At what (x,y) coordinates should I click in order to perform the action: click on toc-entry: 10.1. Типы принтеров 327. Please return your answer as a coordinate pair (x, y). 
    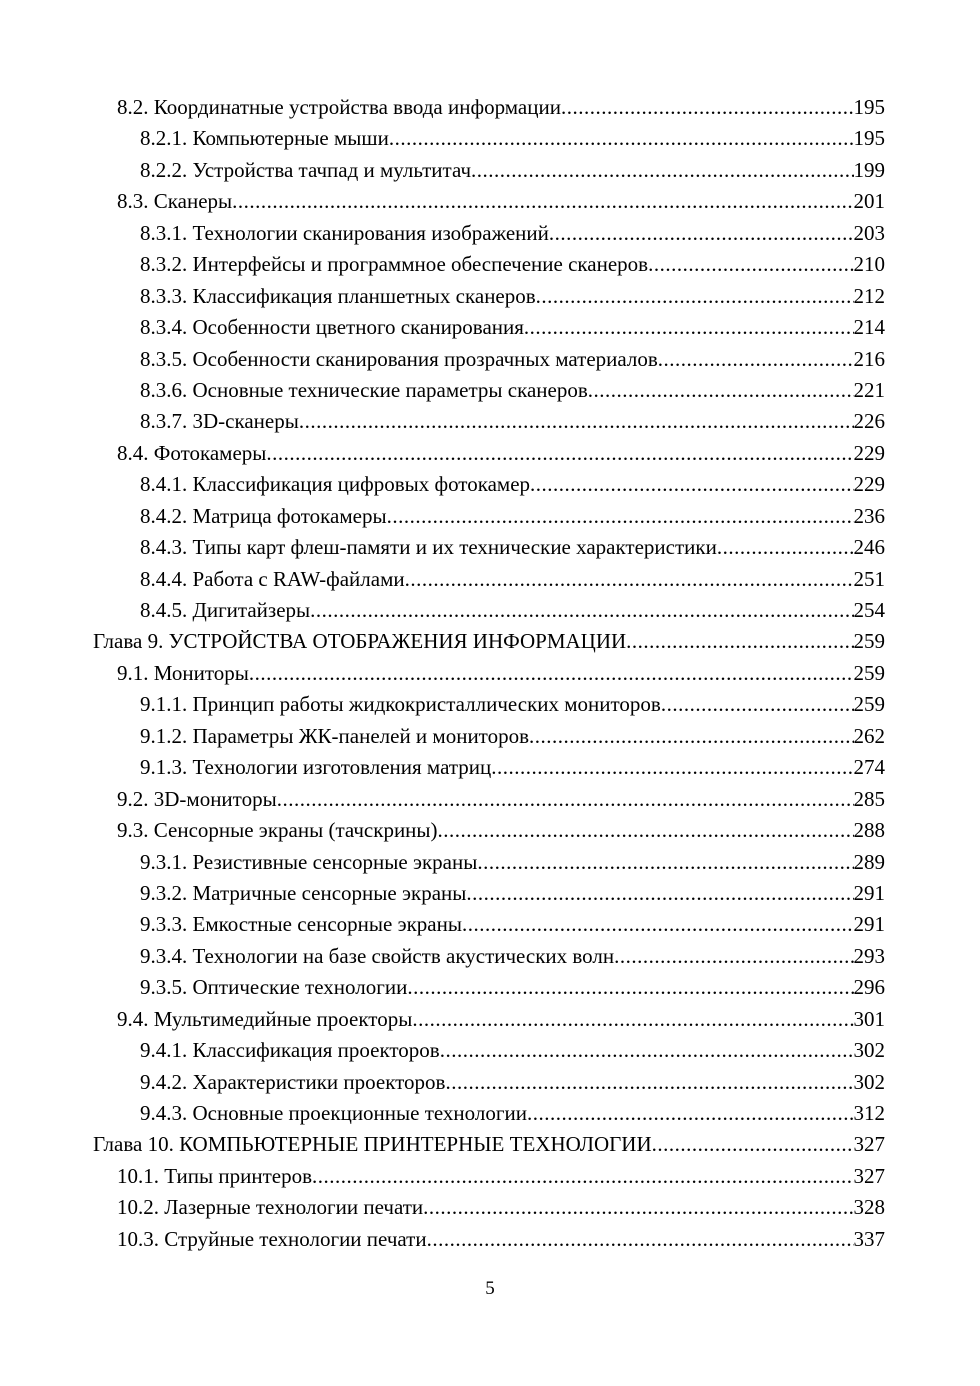
    Looking at the image, I should click on (490, 1176).